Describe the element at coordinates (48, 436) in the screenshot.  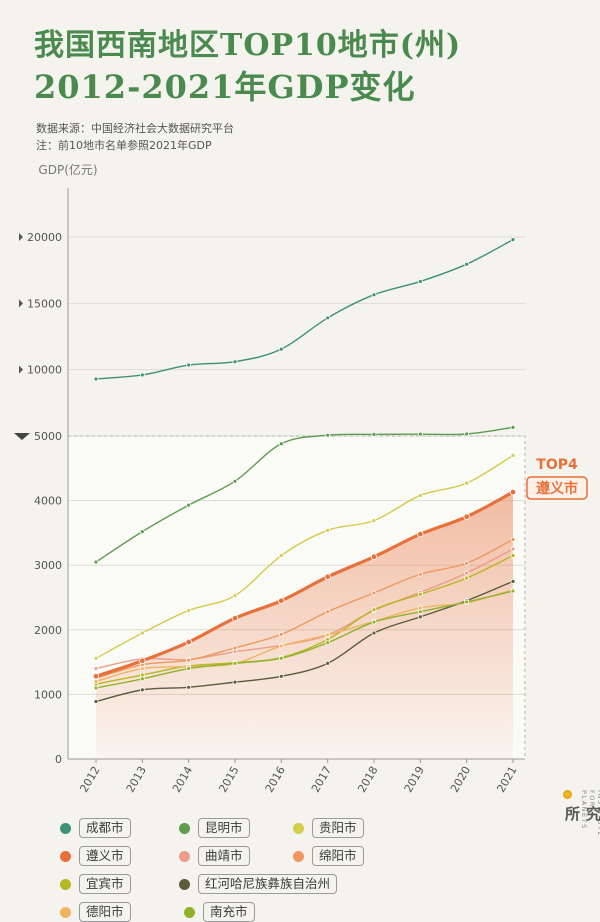
I see `y-tick-label-5000: 5000` at that location.